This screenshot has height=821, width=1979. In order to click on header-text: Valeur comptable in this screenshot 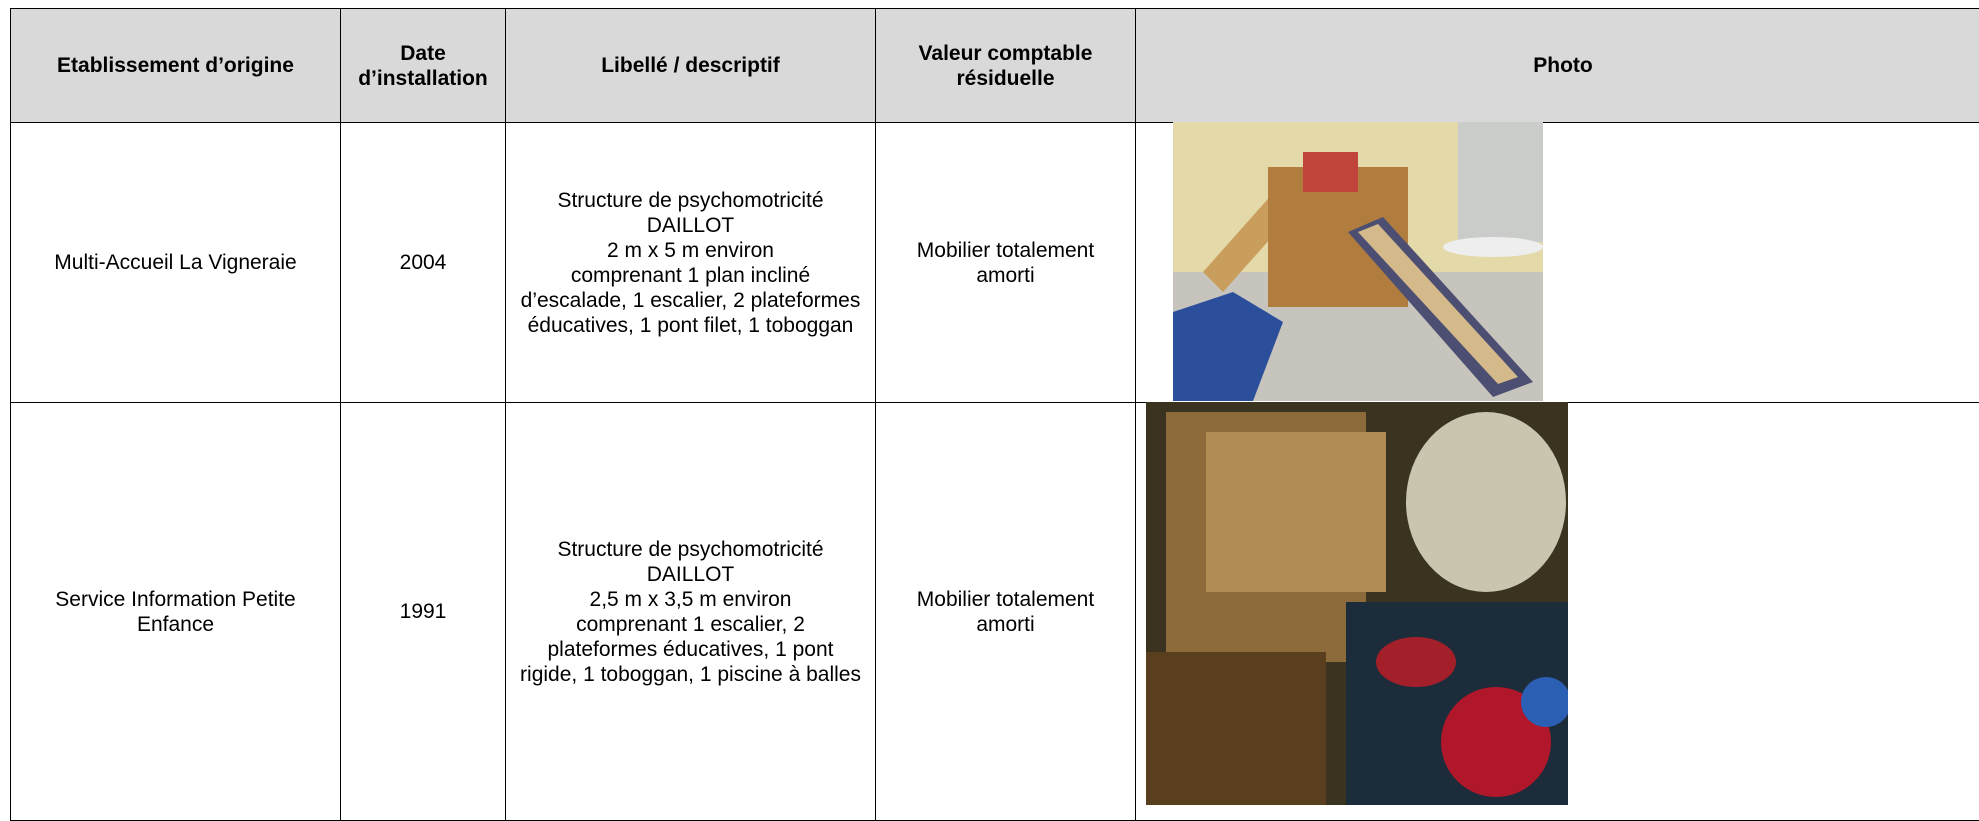, I will do `click(1005, 53)`.